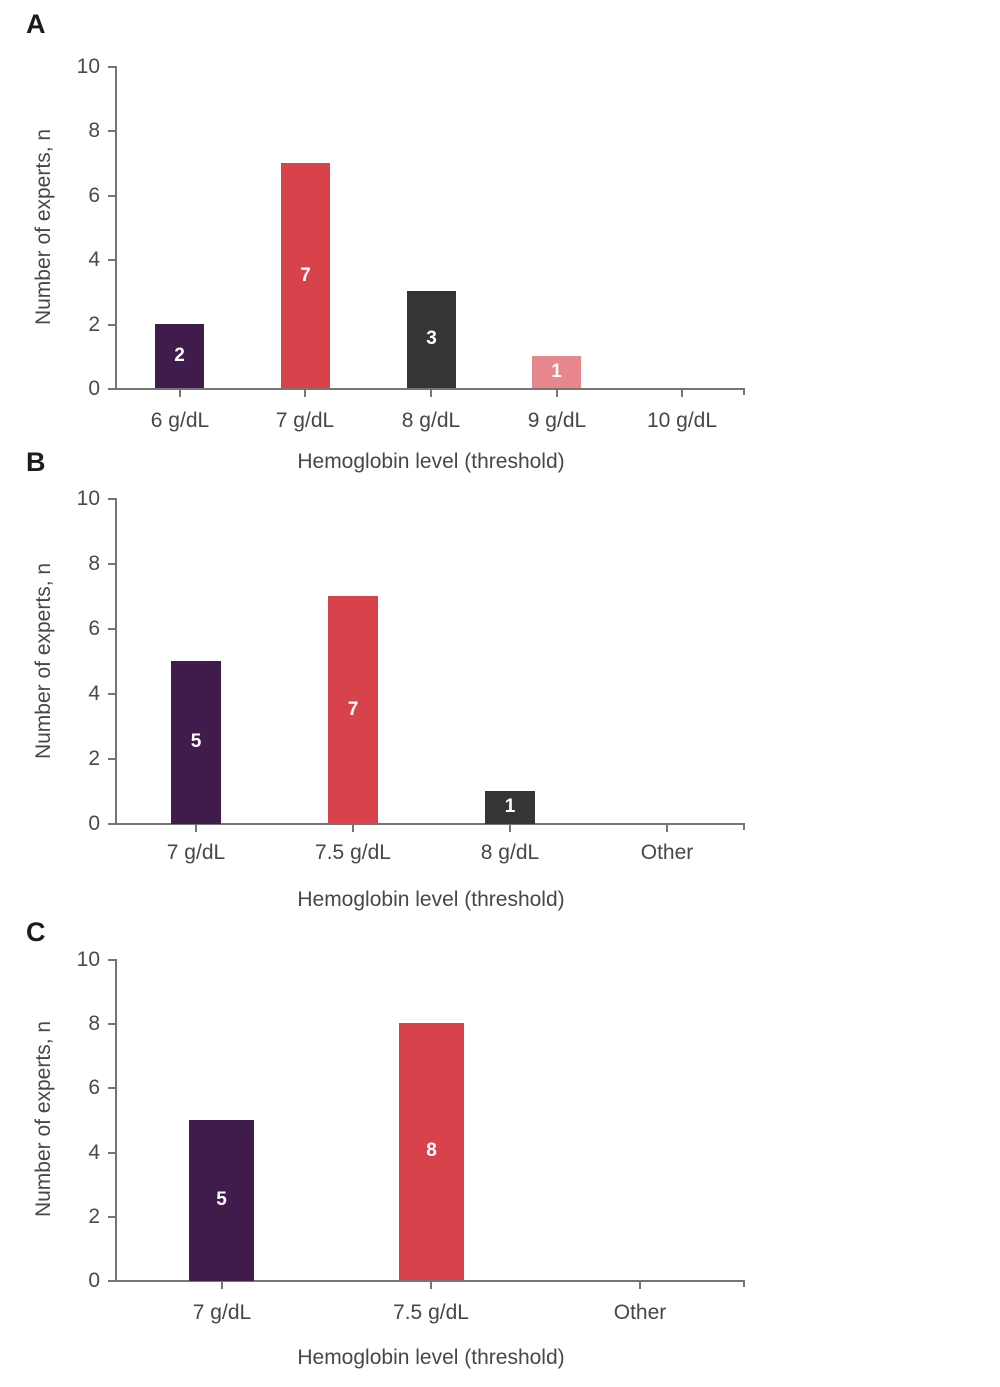 The height and width of the screenshot is (1387, 1000). What do you see at coordinates (682, 420) in the screenshot?
I see `x-tick-label: 10 g/dL` at bounding box center [682, 420].